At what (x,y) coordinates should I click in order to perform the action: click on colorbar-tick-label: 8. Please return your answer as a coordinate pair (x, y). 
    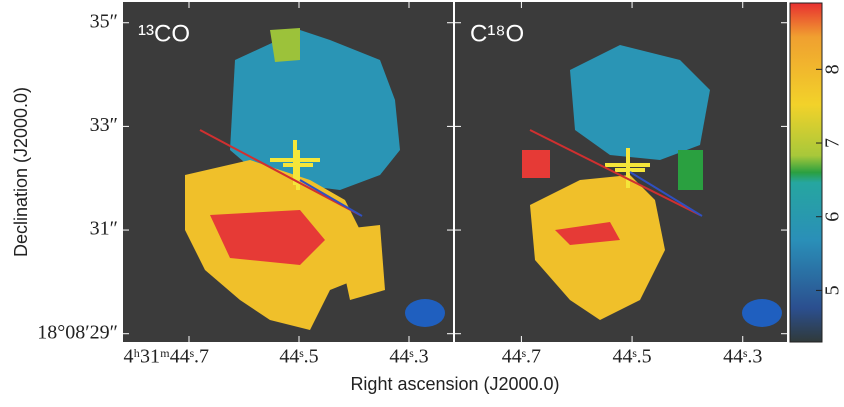
    Looking at the image, I should click on (833, 69).